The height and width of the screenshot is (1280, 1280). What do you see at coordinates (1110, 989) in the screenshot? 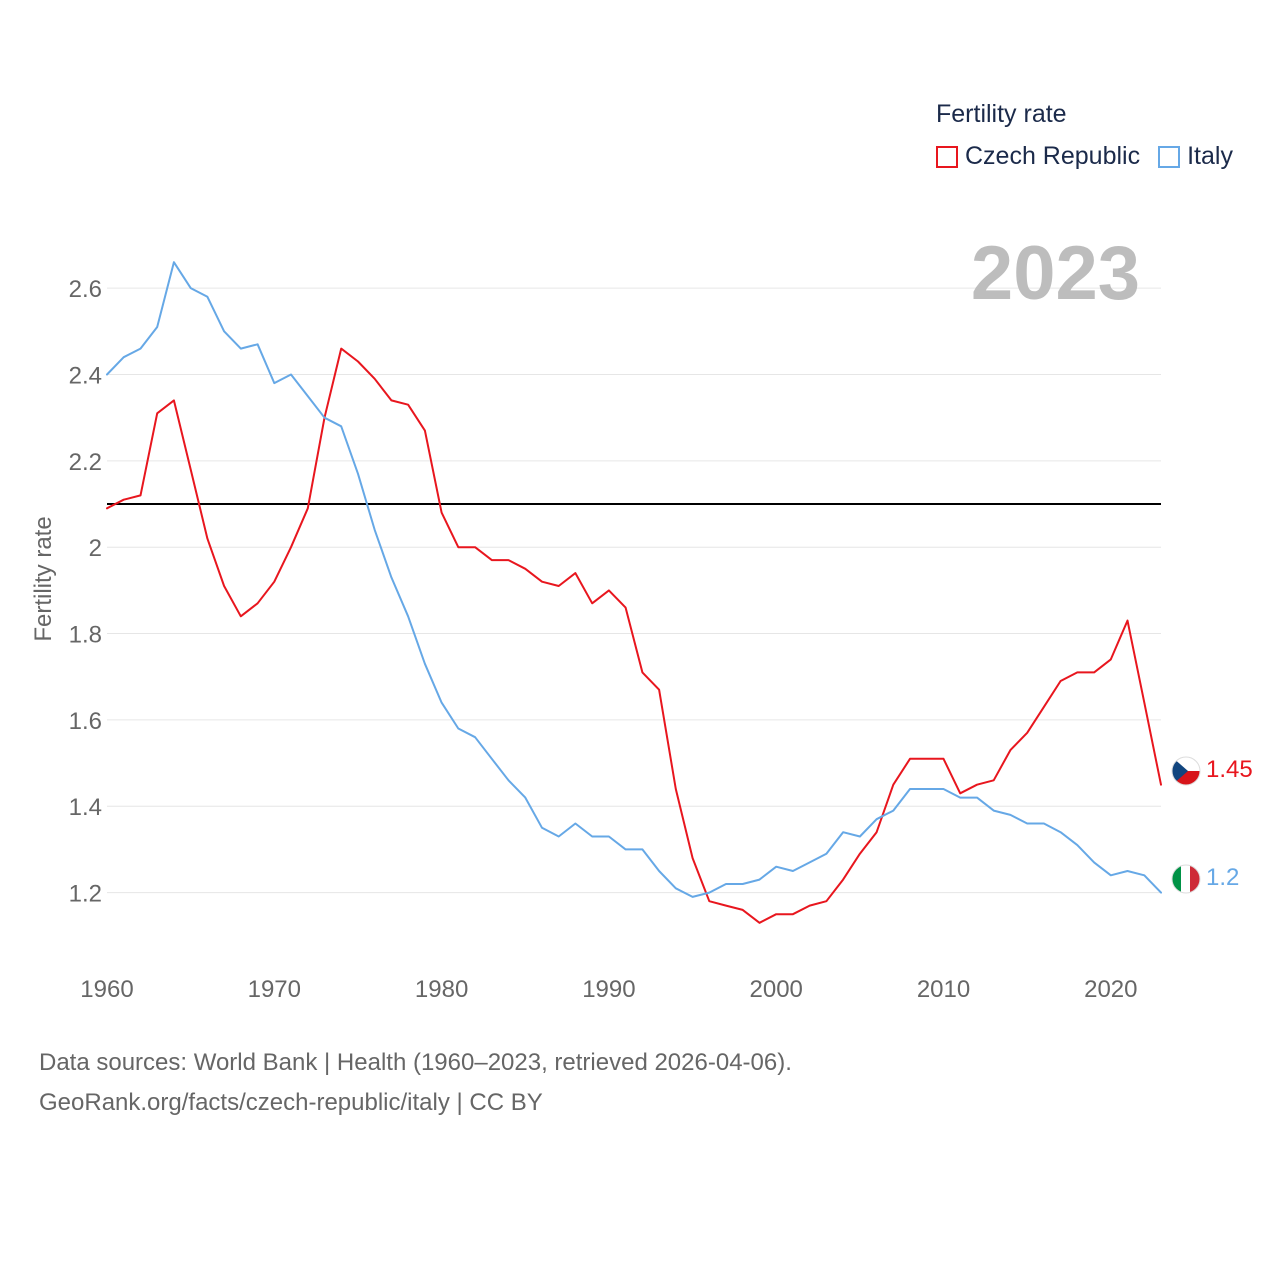
I see `x-tick-label: 2020` at bounding box center [1110, 989].